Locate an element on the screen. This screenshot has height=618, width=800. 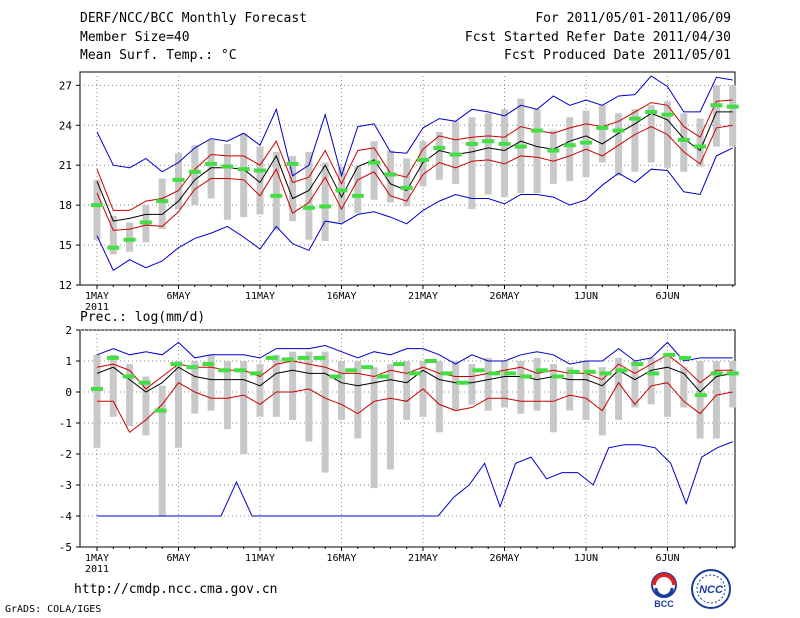
p1-series-min is located at coordinates (415, 479).